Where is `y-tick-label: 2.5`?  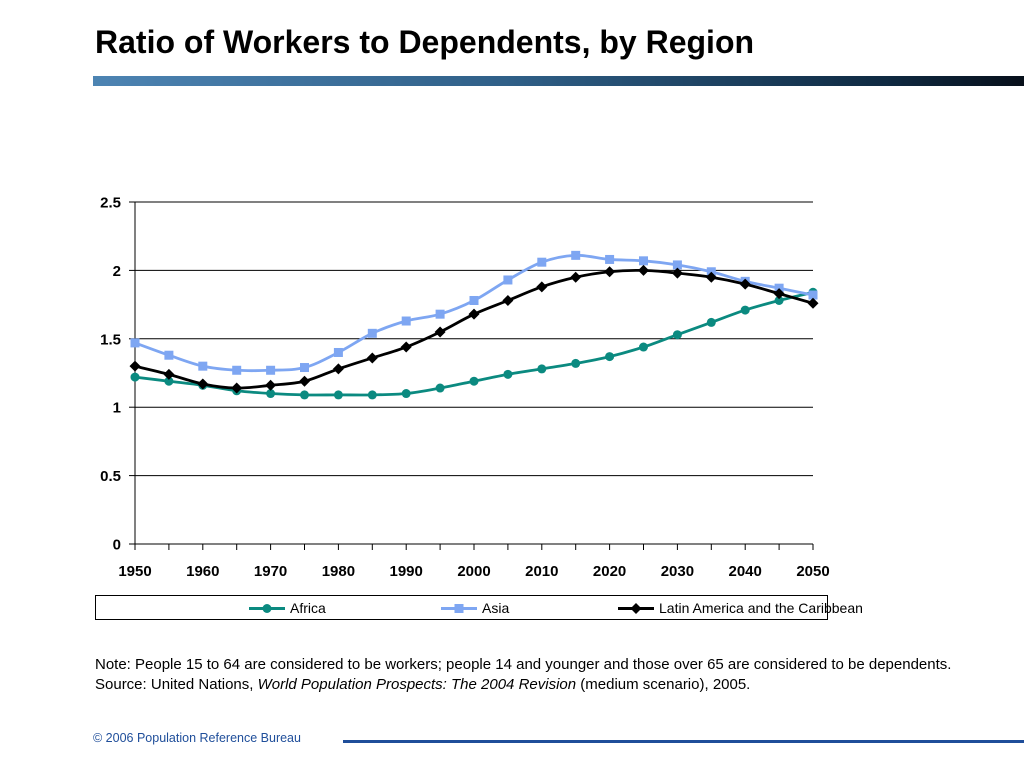 y-tick-label: 2.5 is located at coordinates (110, 203).